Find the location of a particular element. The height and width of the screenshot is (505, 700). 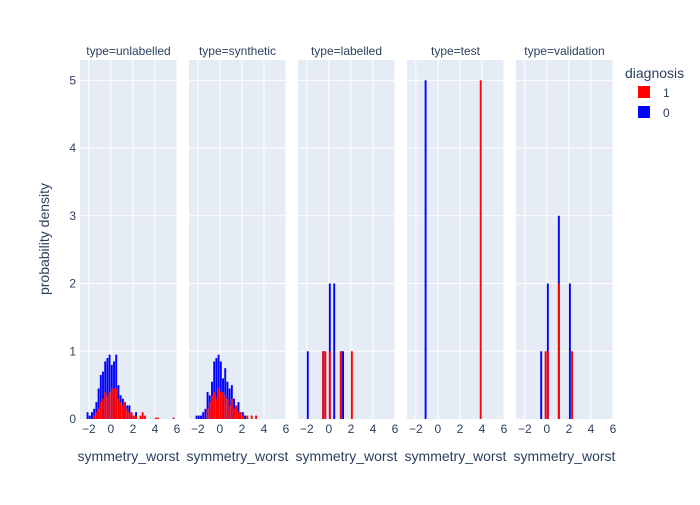

x-tick-label: 2 is located at coordinates (133, 429).